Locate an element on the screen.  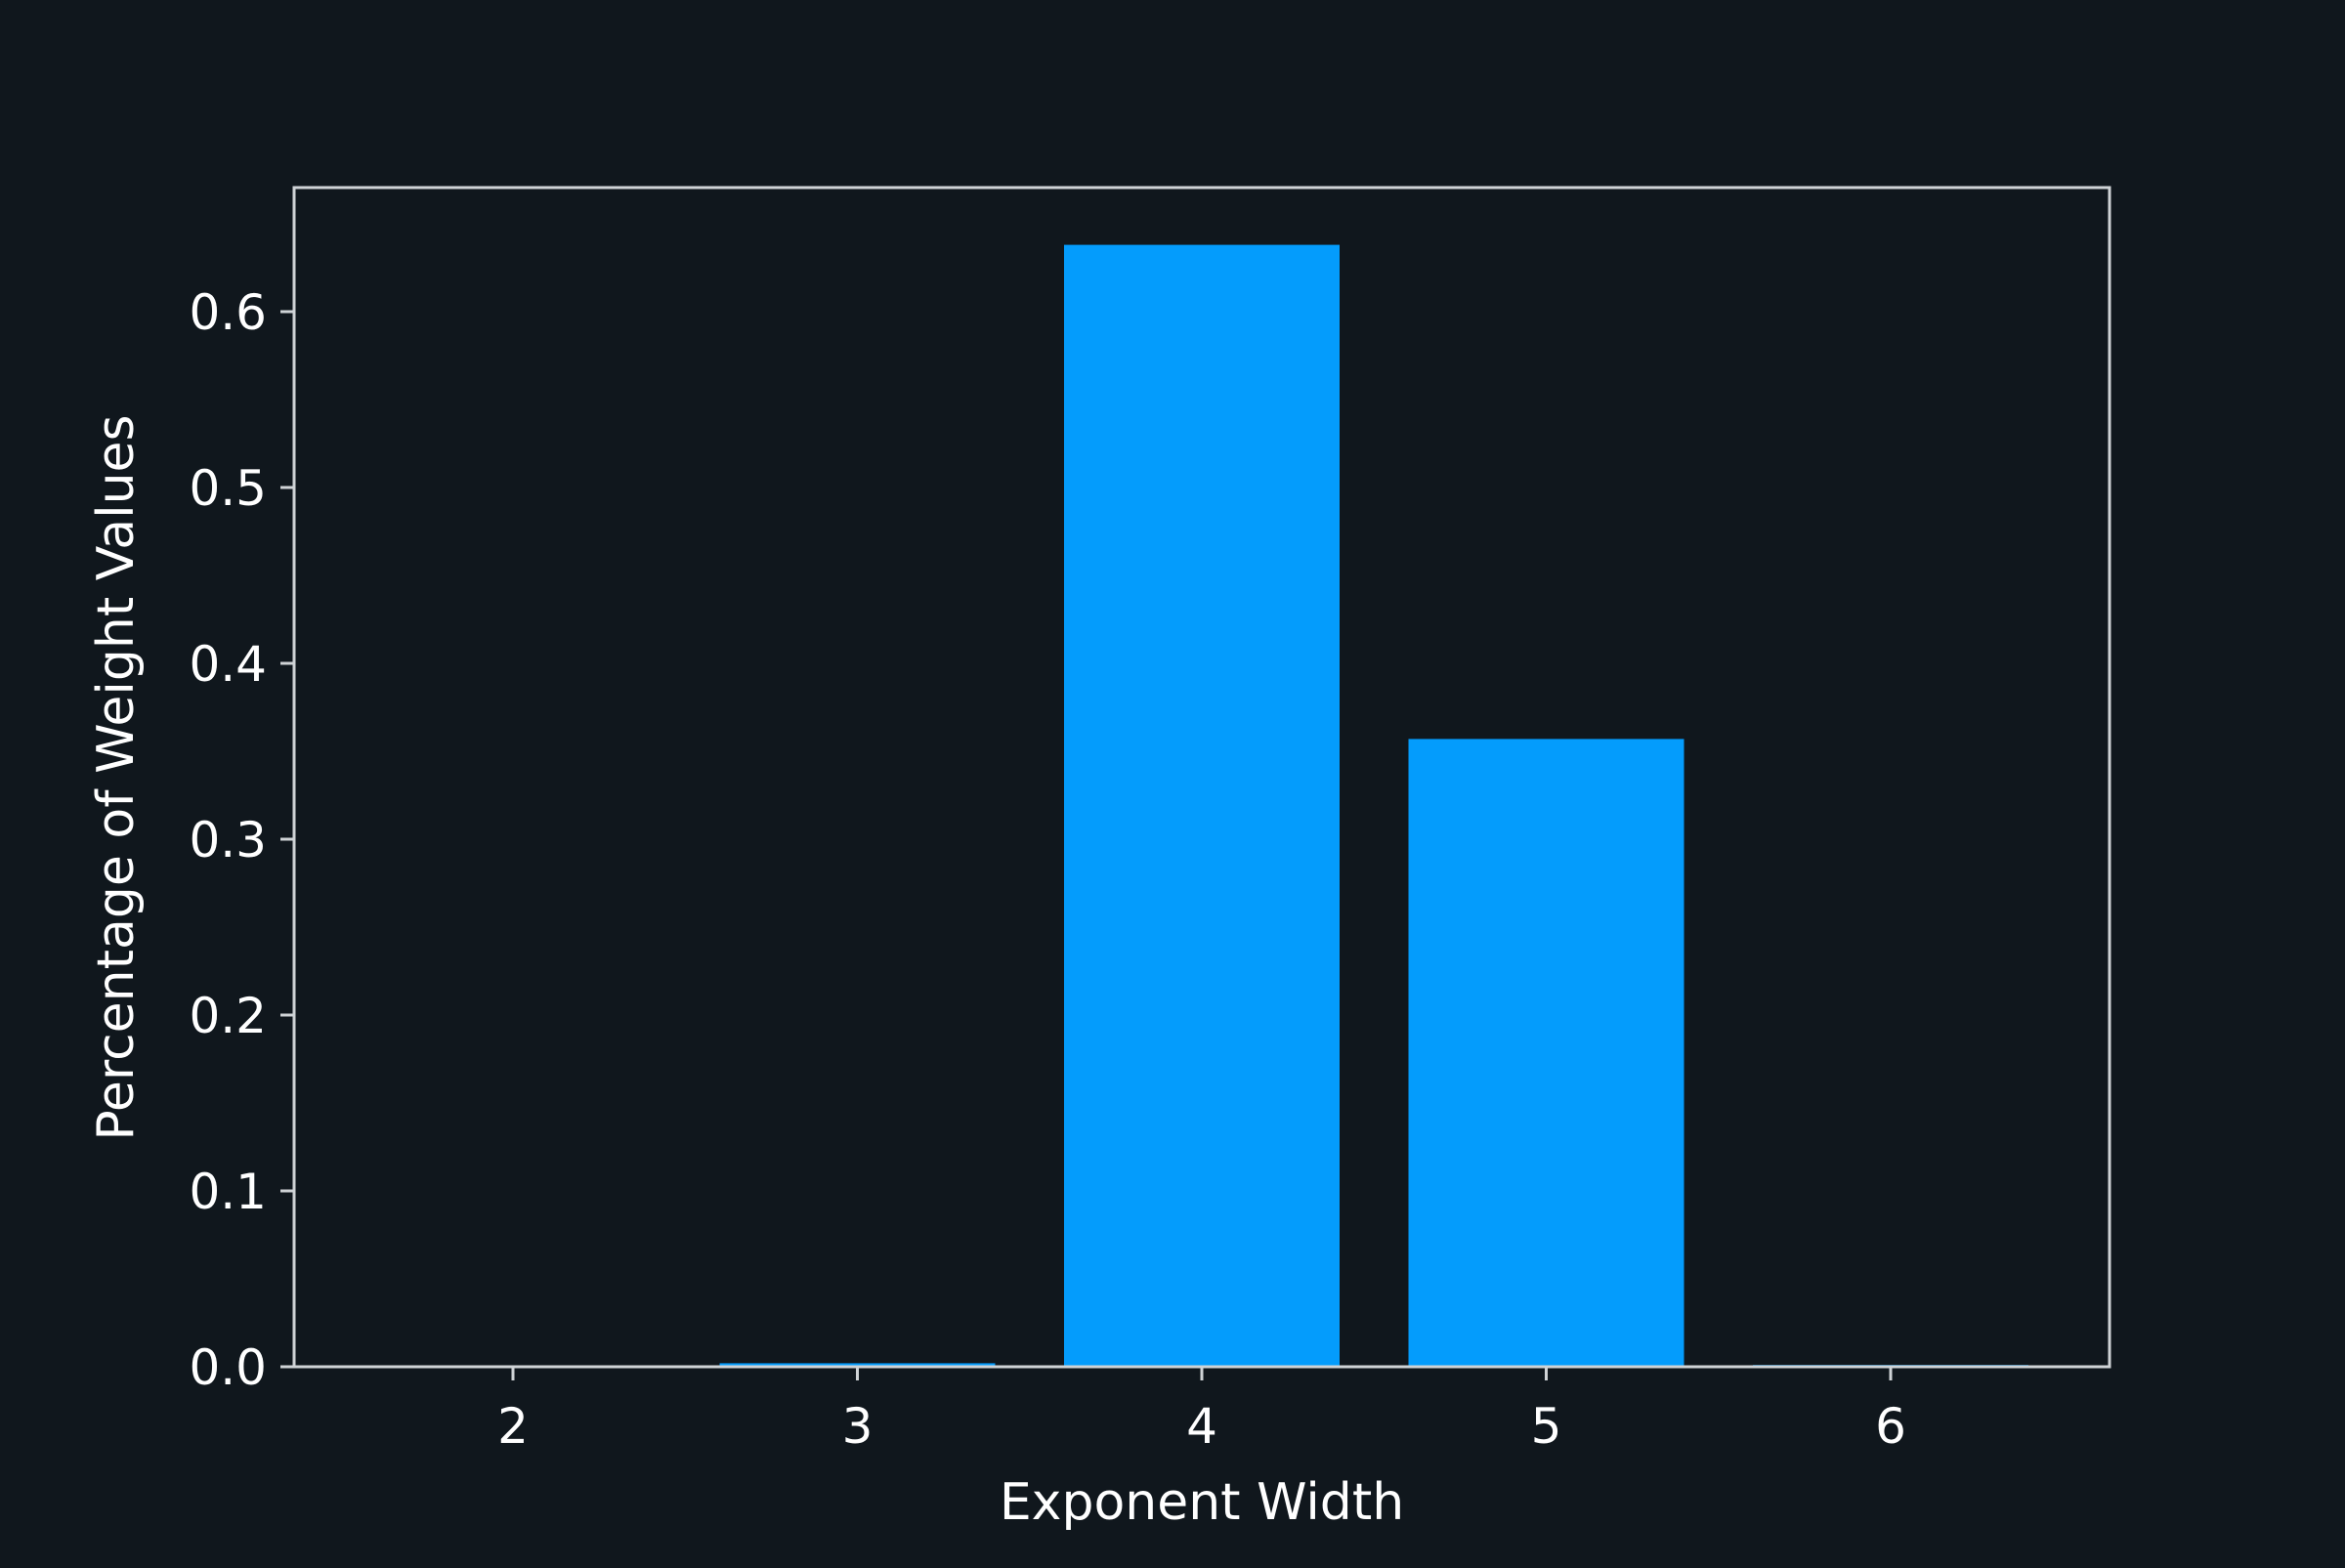
x-tick-label: 5 is located at coordinates (1546, 1426).